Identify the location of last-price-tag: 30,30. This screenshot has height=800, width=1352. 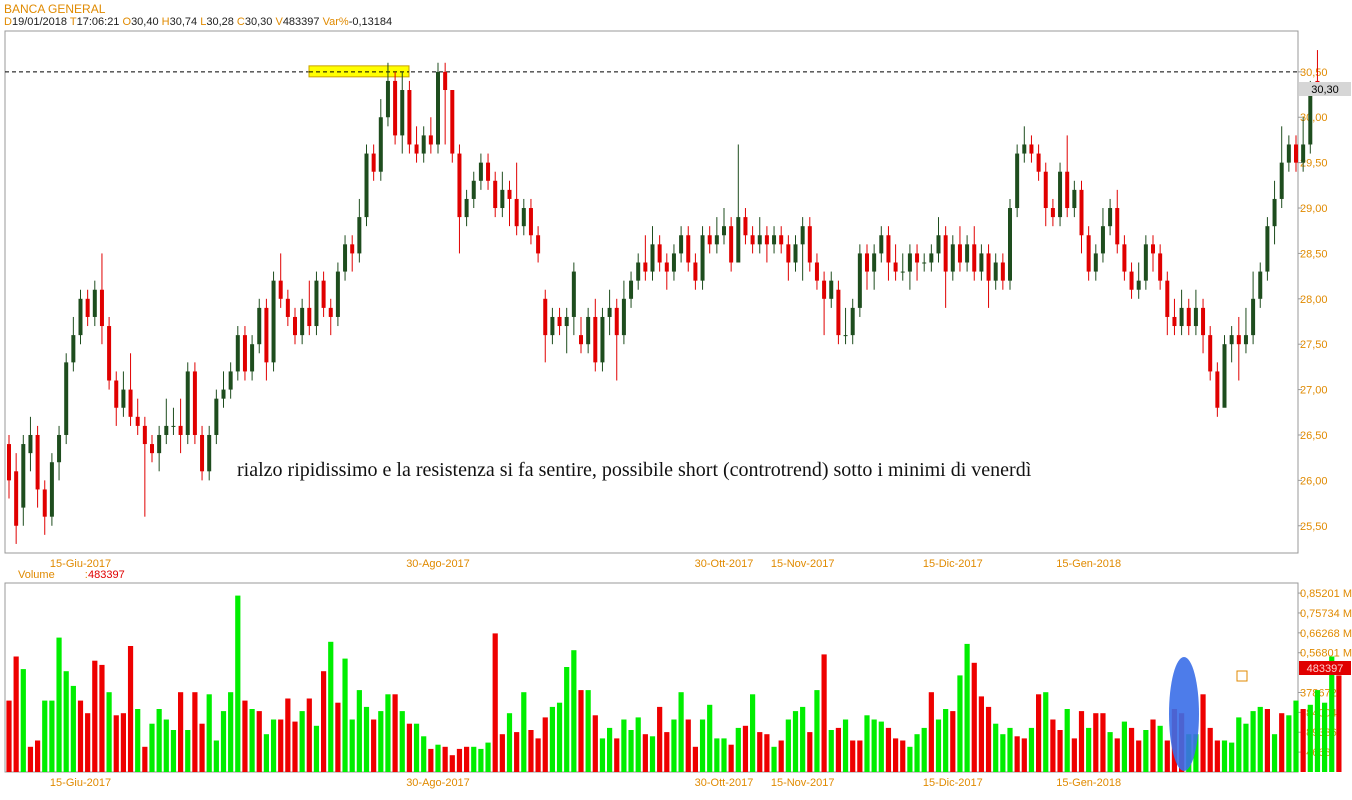
(1325, 90).